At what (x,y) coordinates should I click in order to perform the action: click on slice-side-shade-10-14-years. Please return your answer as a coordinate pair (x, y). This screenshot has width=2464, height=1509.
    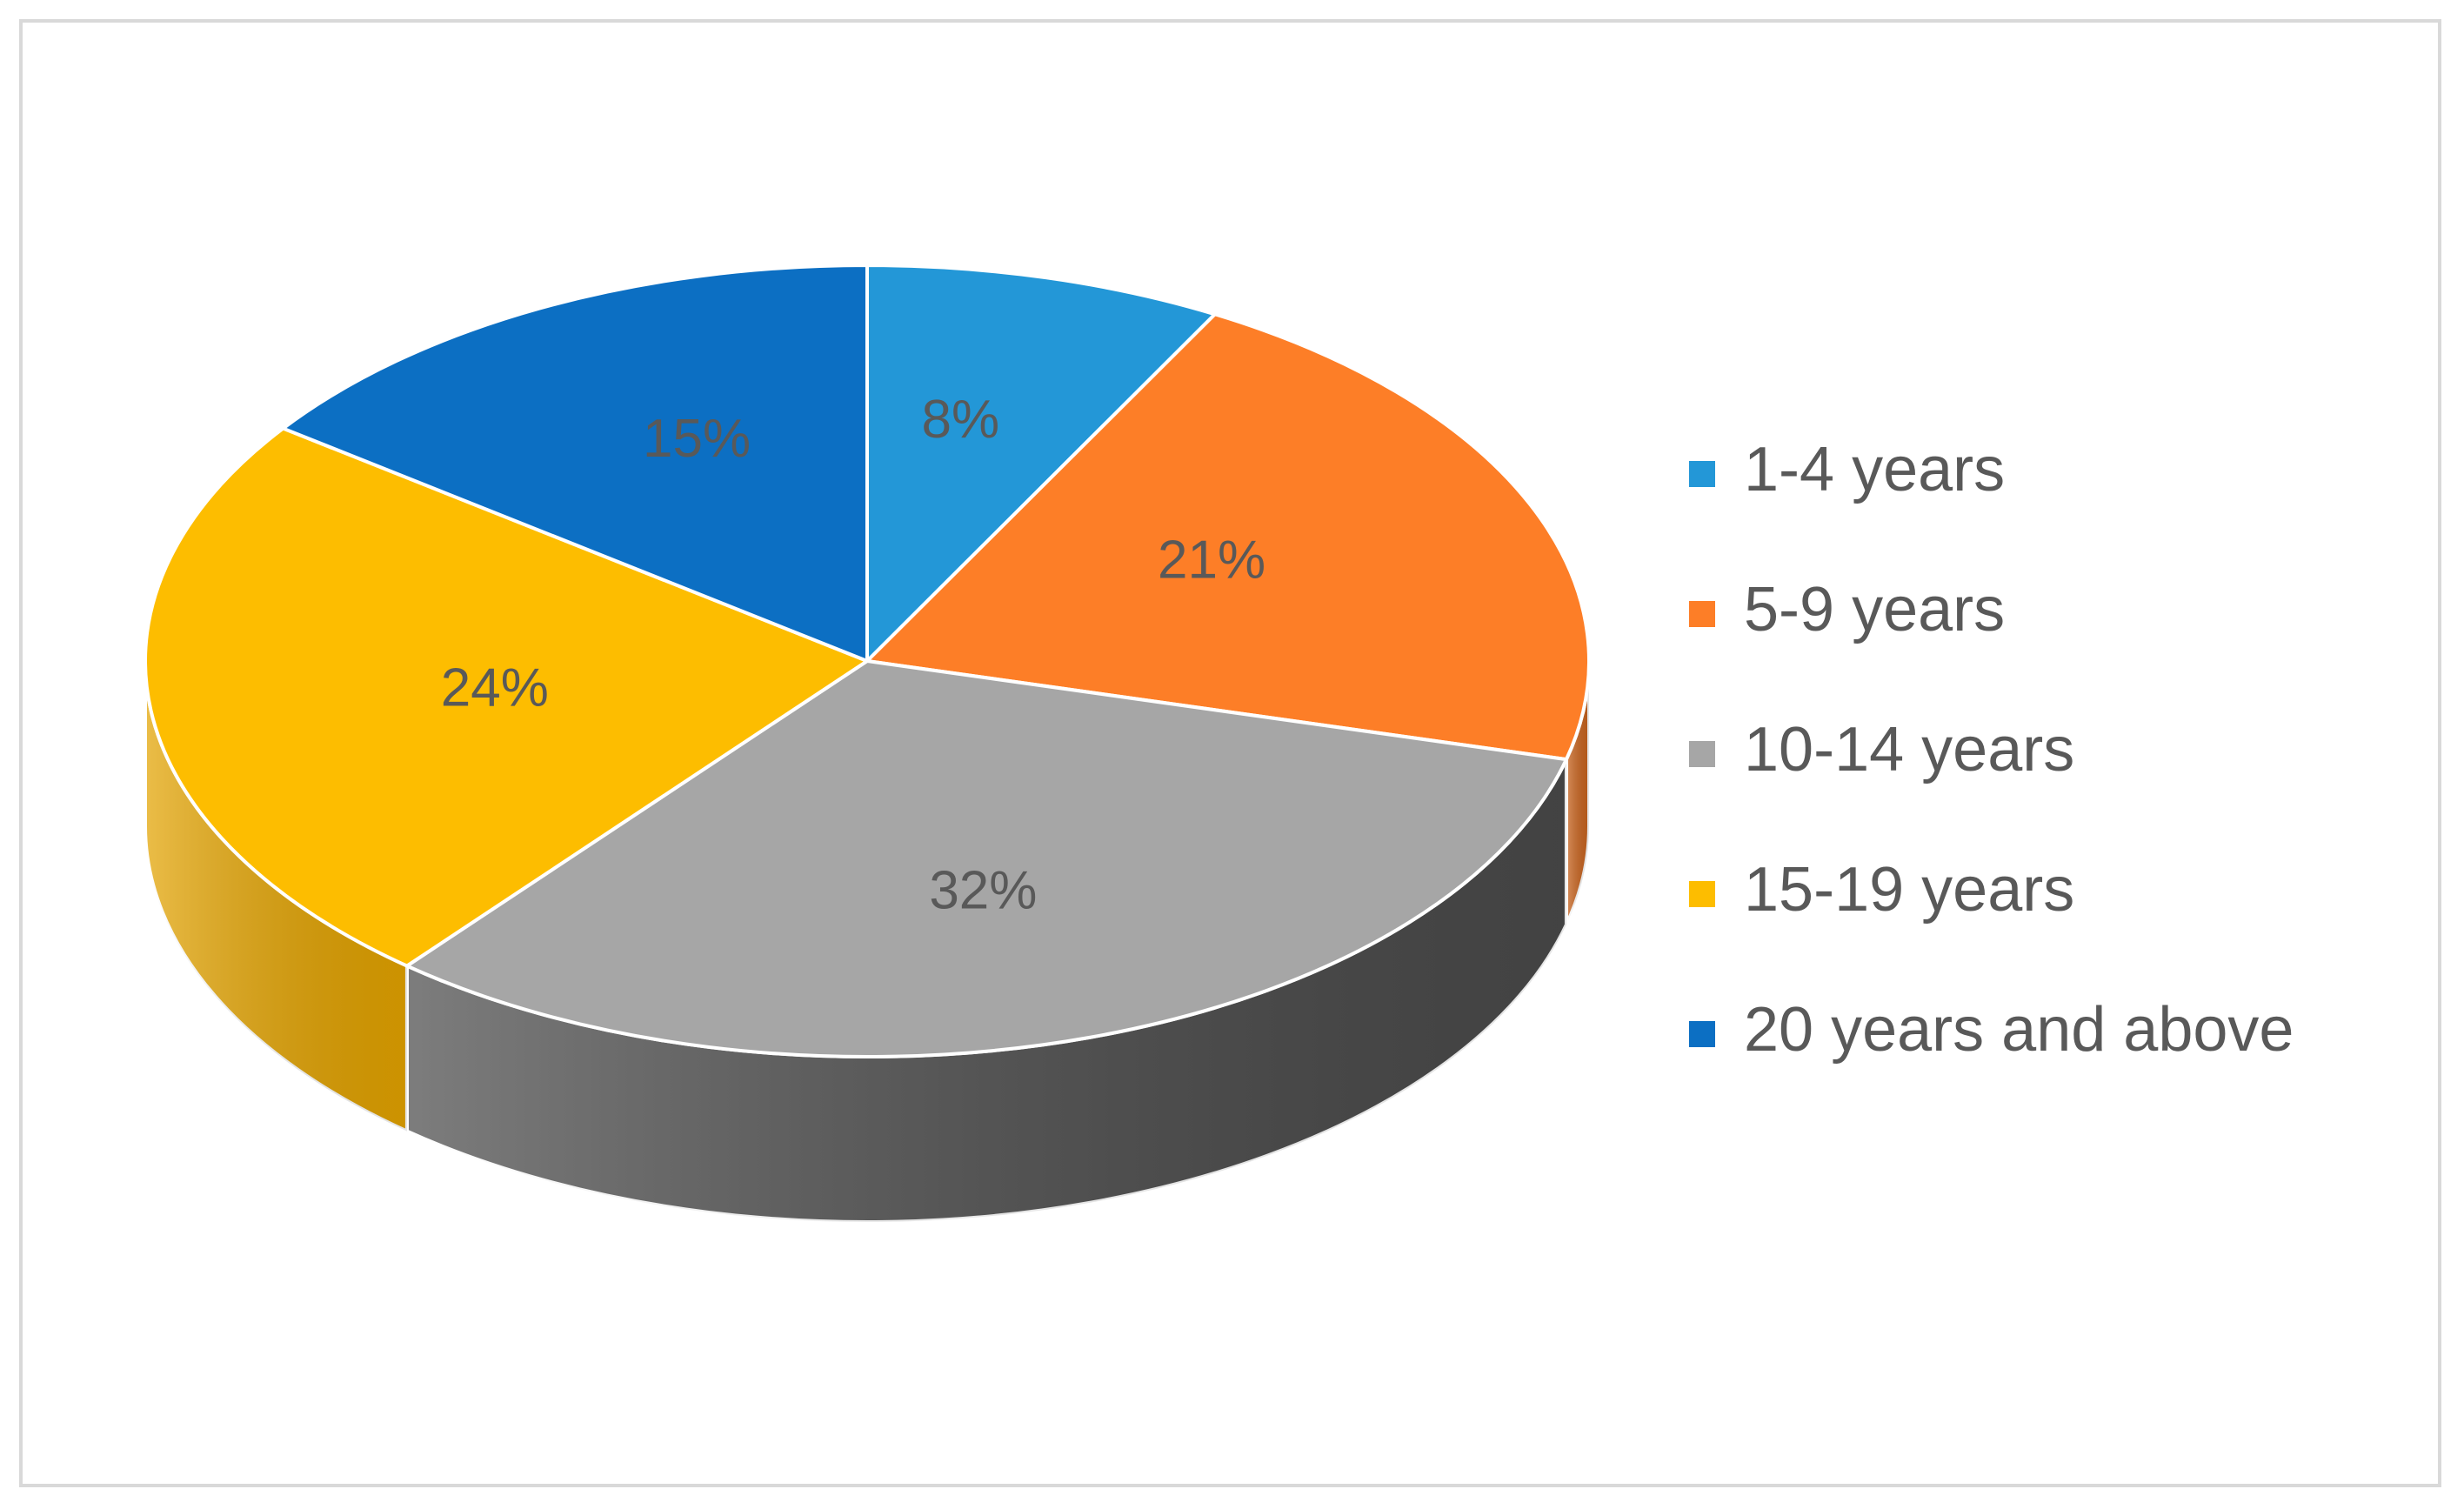
    Looking at the image, I should click on (986, 990).